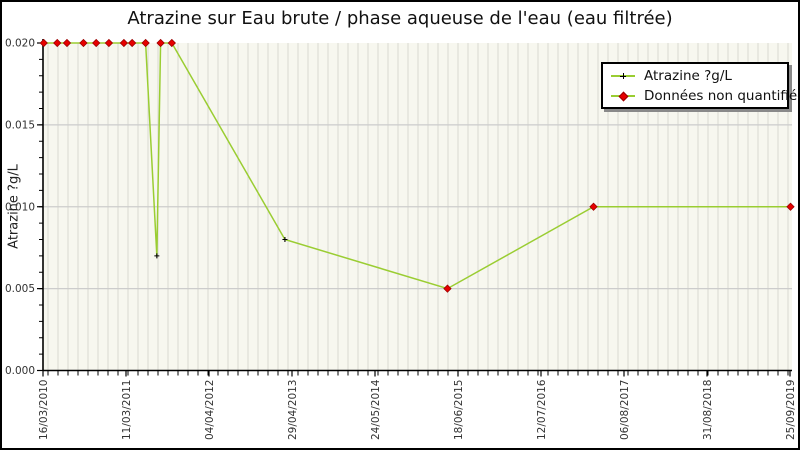 Image resolution: width=800 pixels, height=450 pixels. Describe the element at coordinates (376, 409) in the screenshot. I see `x-tick-label: 24/05/2014` at that location.